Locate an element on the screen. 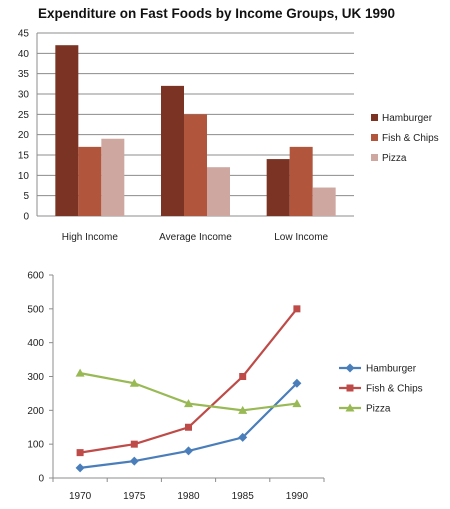 The height and width of the screenshot is (509, 450). bar-legend-swatch-hamburger is located at coordinates (374, 117).